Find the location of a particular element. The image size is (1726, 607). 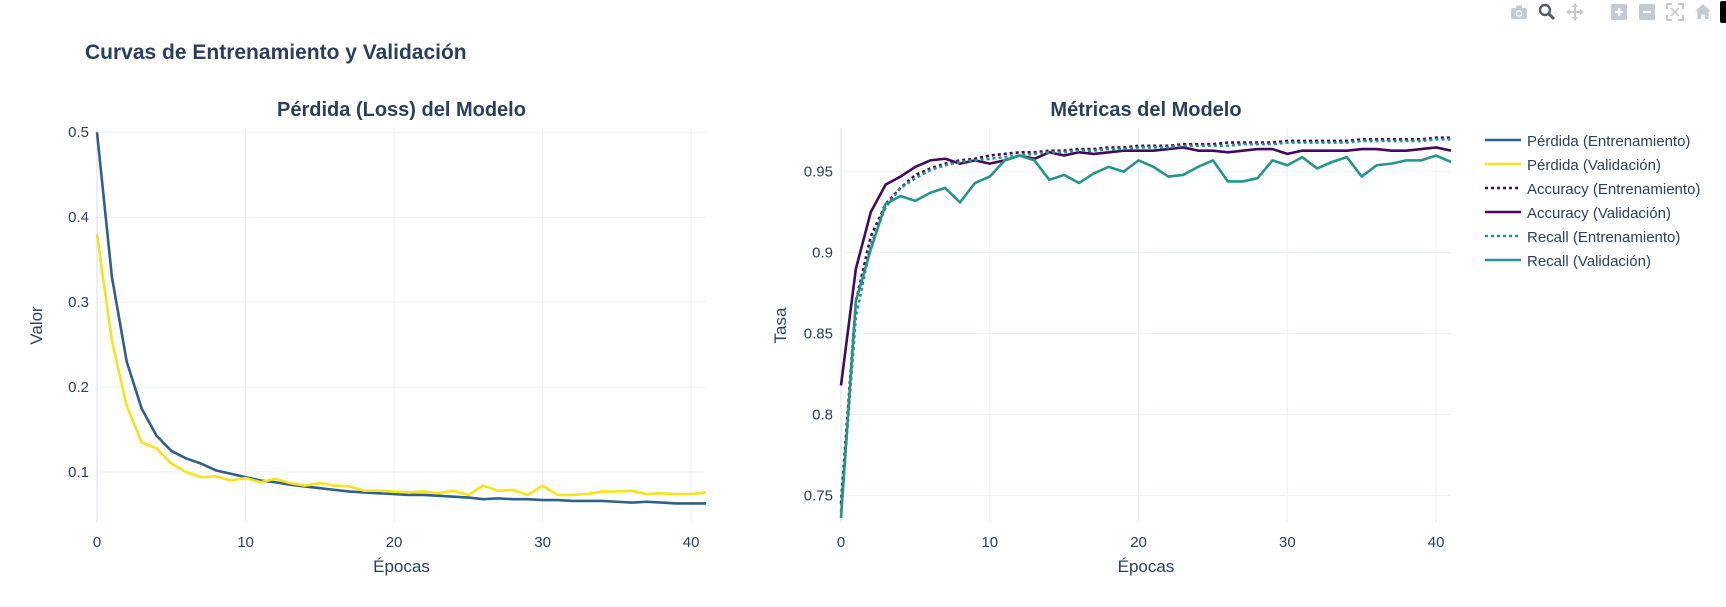

legend-label: Accuracy (Entrenamiento) is located at coordinates (1613, 189).